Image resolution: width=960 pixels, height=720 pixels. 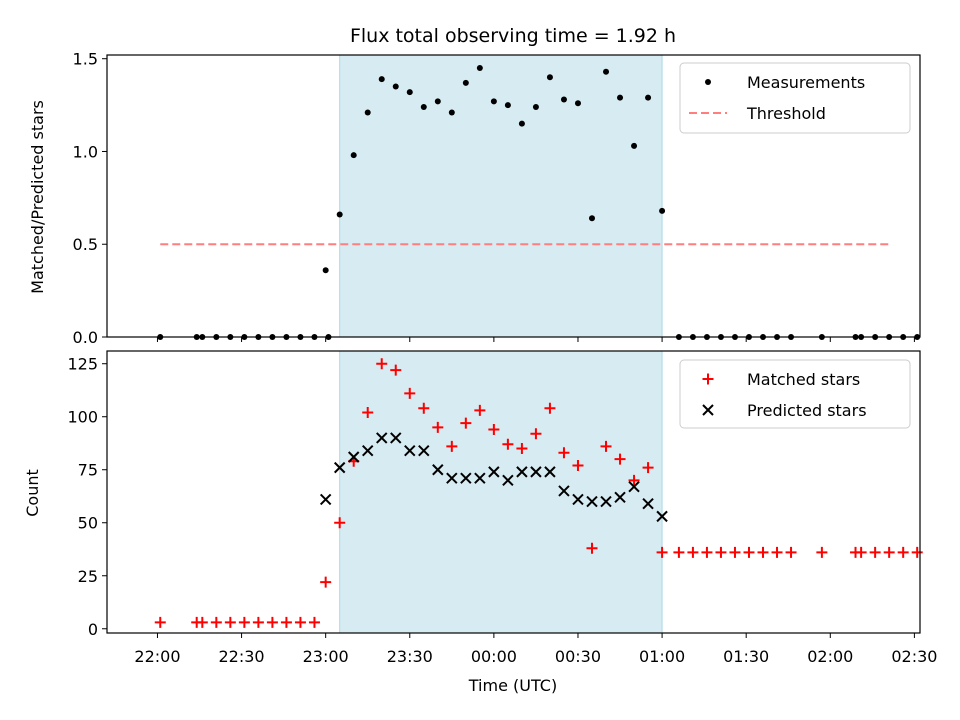 I want to click on chart-title: Flux total observing time = 1.92 h, so click(x=513, y=36).